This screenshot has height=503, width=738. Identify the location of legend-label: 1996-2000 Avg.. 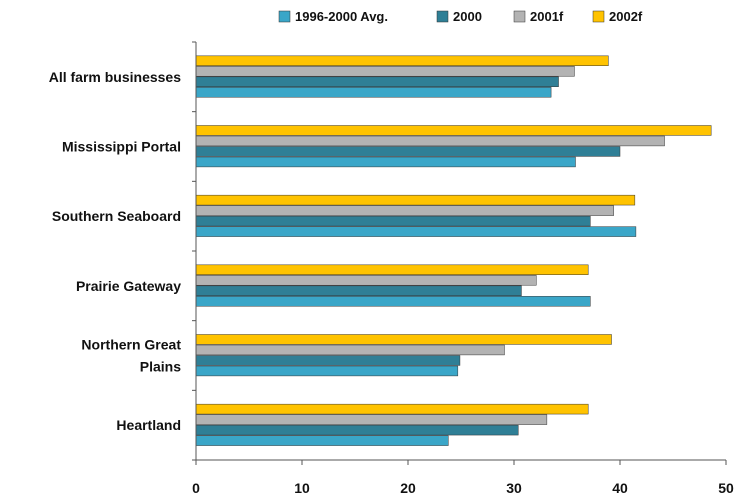
(341, 16).